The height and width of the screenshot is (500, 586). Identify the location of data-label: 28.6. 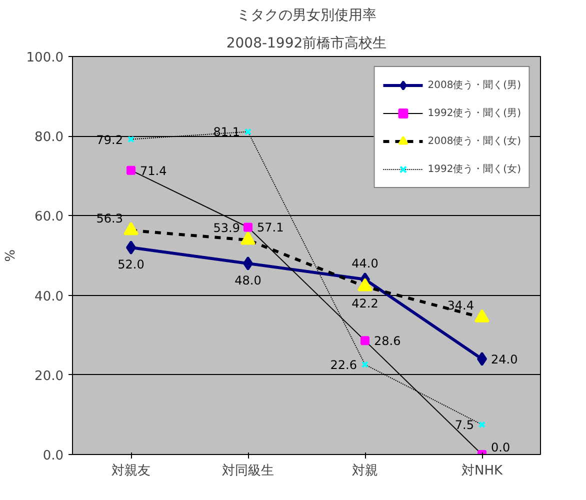
(387, 341).